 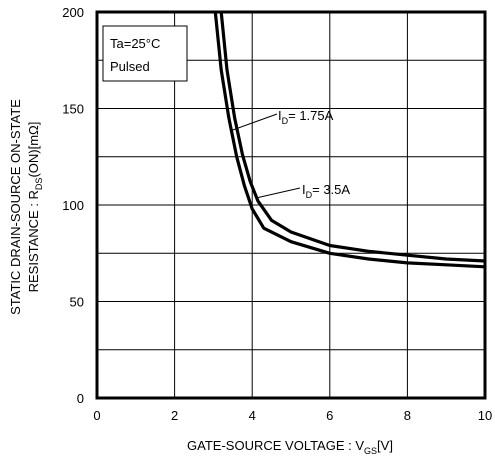 I want to click on series-label-1-main: I, so click(x=280, y=115).